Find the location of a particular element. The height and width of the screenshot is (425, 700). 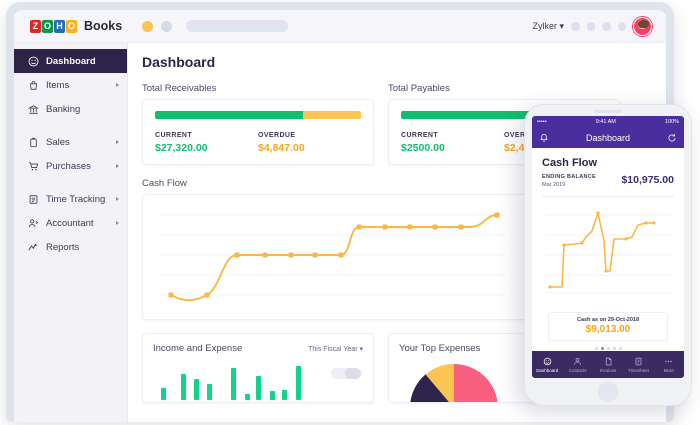

phone-page-dots is located at coordinates (608, 348).